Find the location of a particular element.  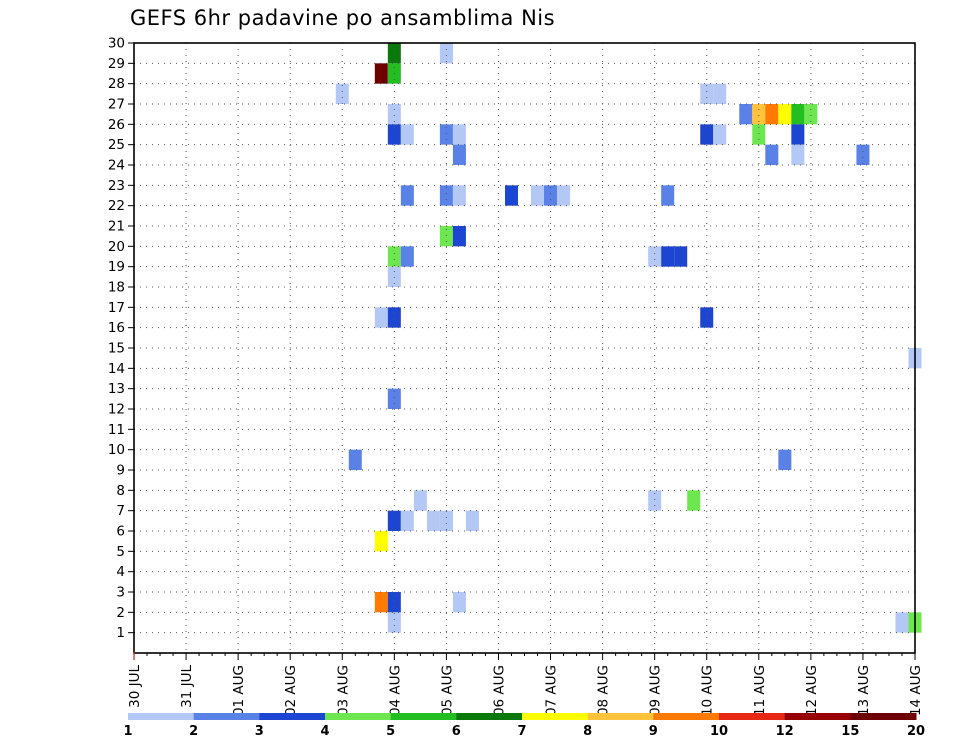

x-tick-label: 30 JUL is located at coordinates (135, 686).